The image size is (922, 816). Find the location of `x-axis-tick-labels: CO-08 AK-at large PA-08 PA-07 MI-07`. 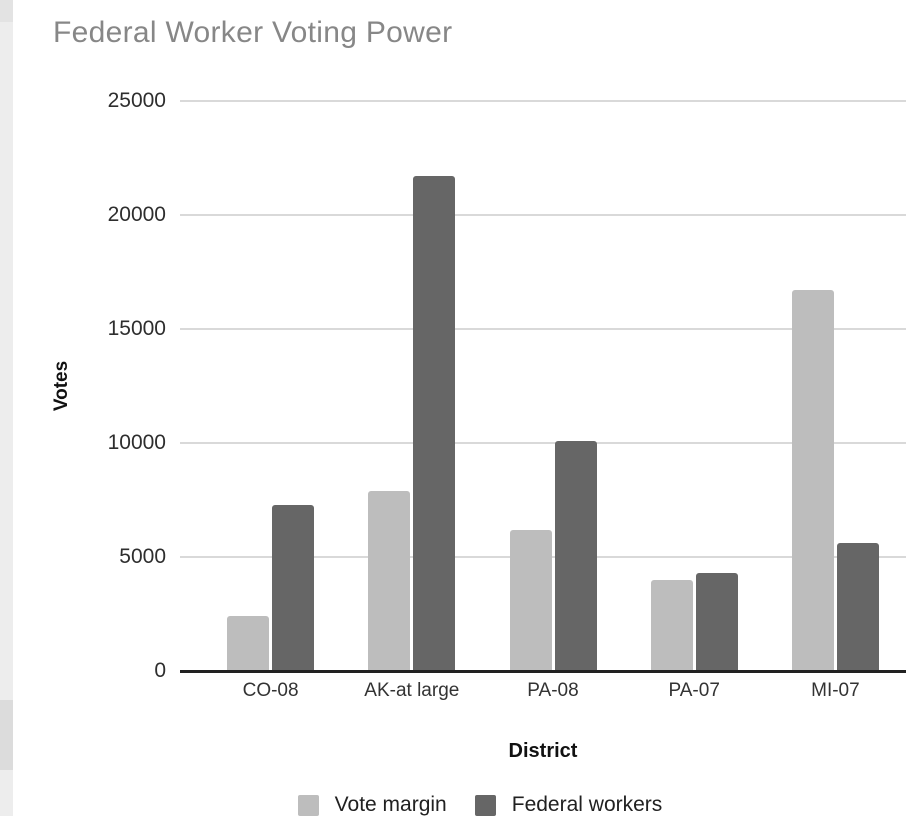

x-axis-tick-labels: CO-08 AK-at large PA-08 PA-07 MI-07 is located at coordinates (543, 691).